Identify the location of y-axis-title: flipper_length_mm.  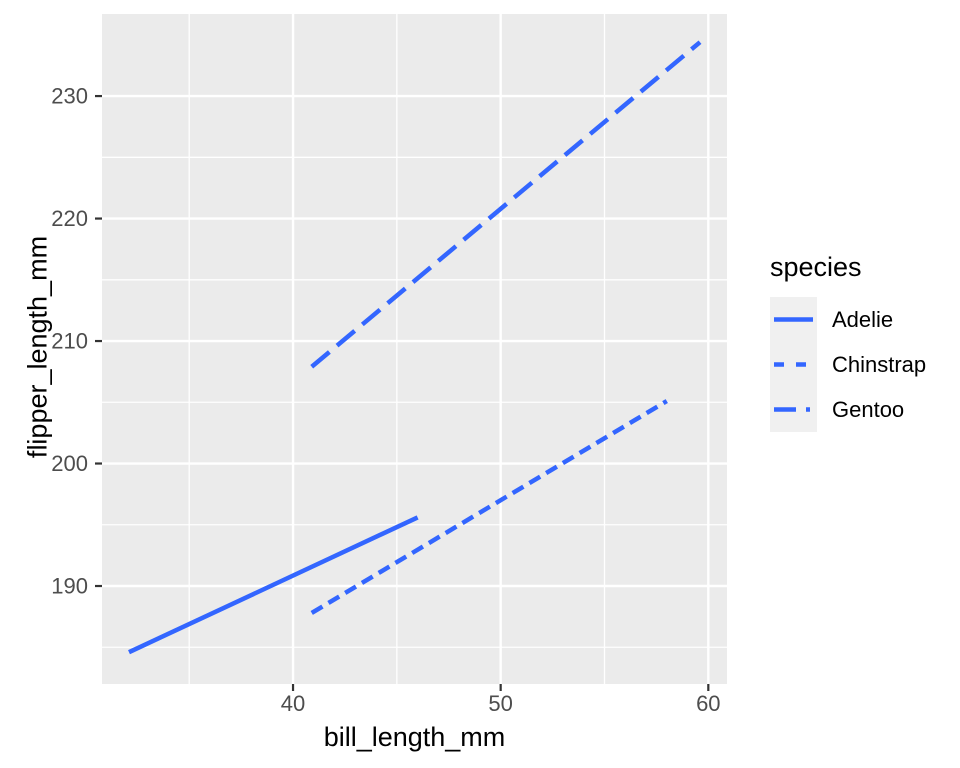
(37, 347).